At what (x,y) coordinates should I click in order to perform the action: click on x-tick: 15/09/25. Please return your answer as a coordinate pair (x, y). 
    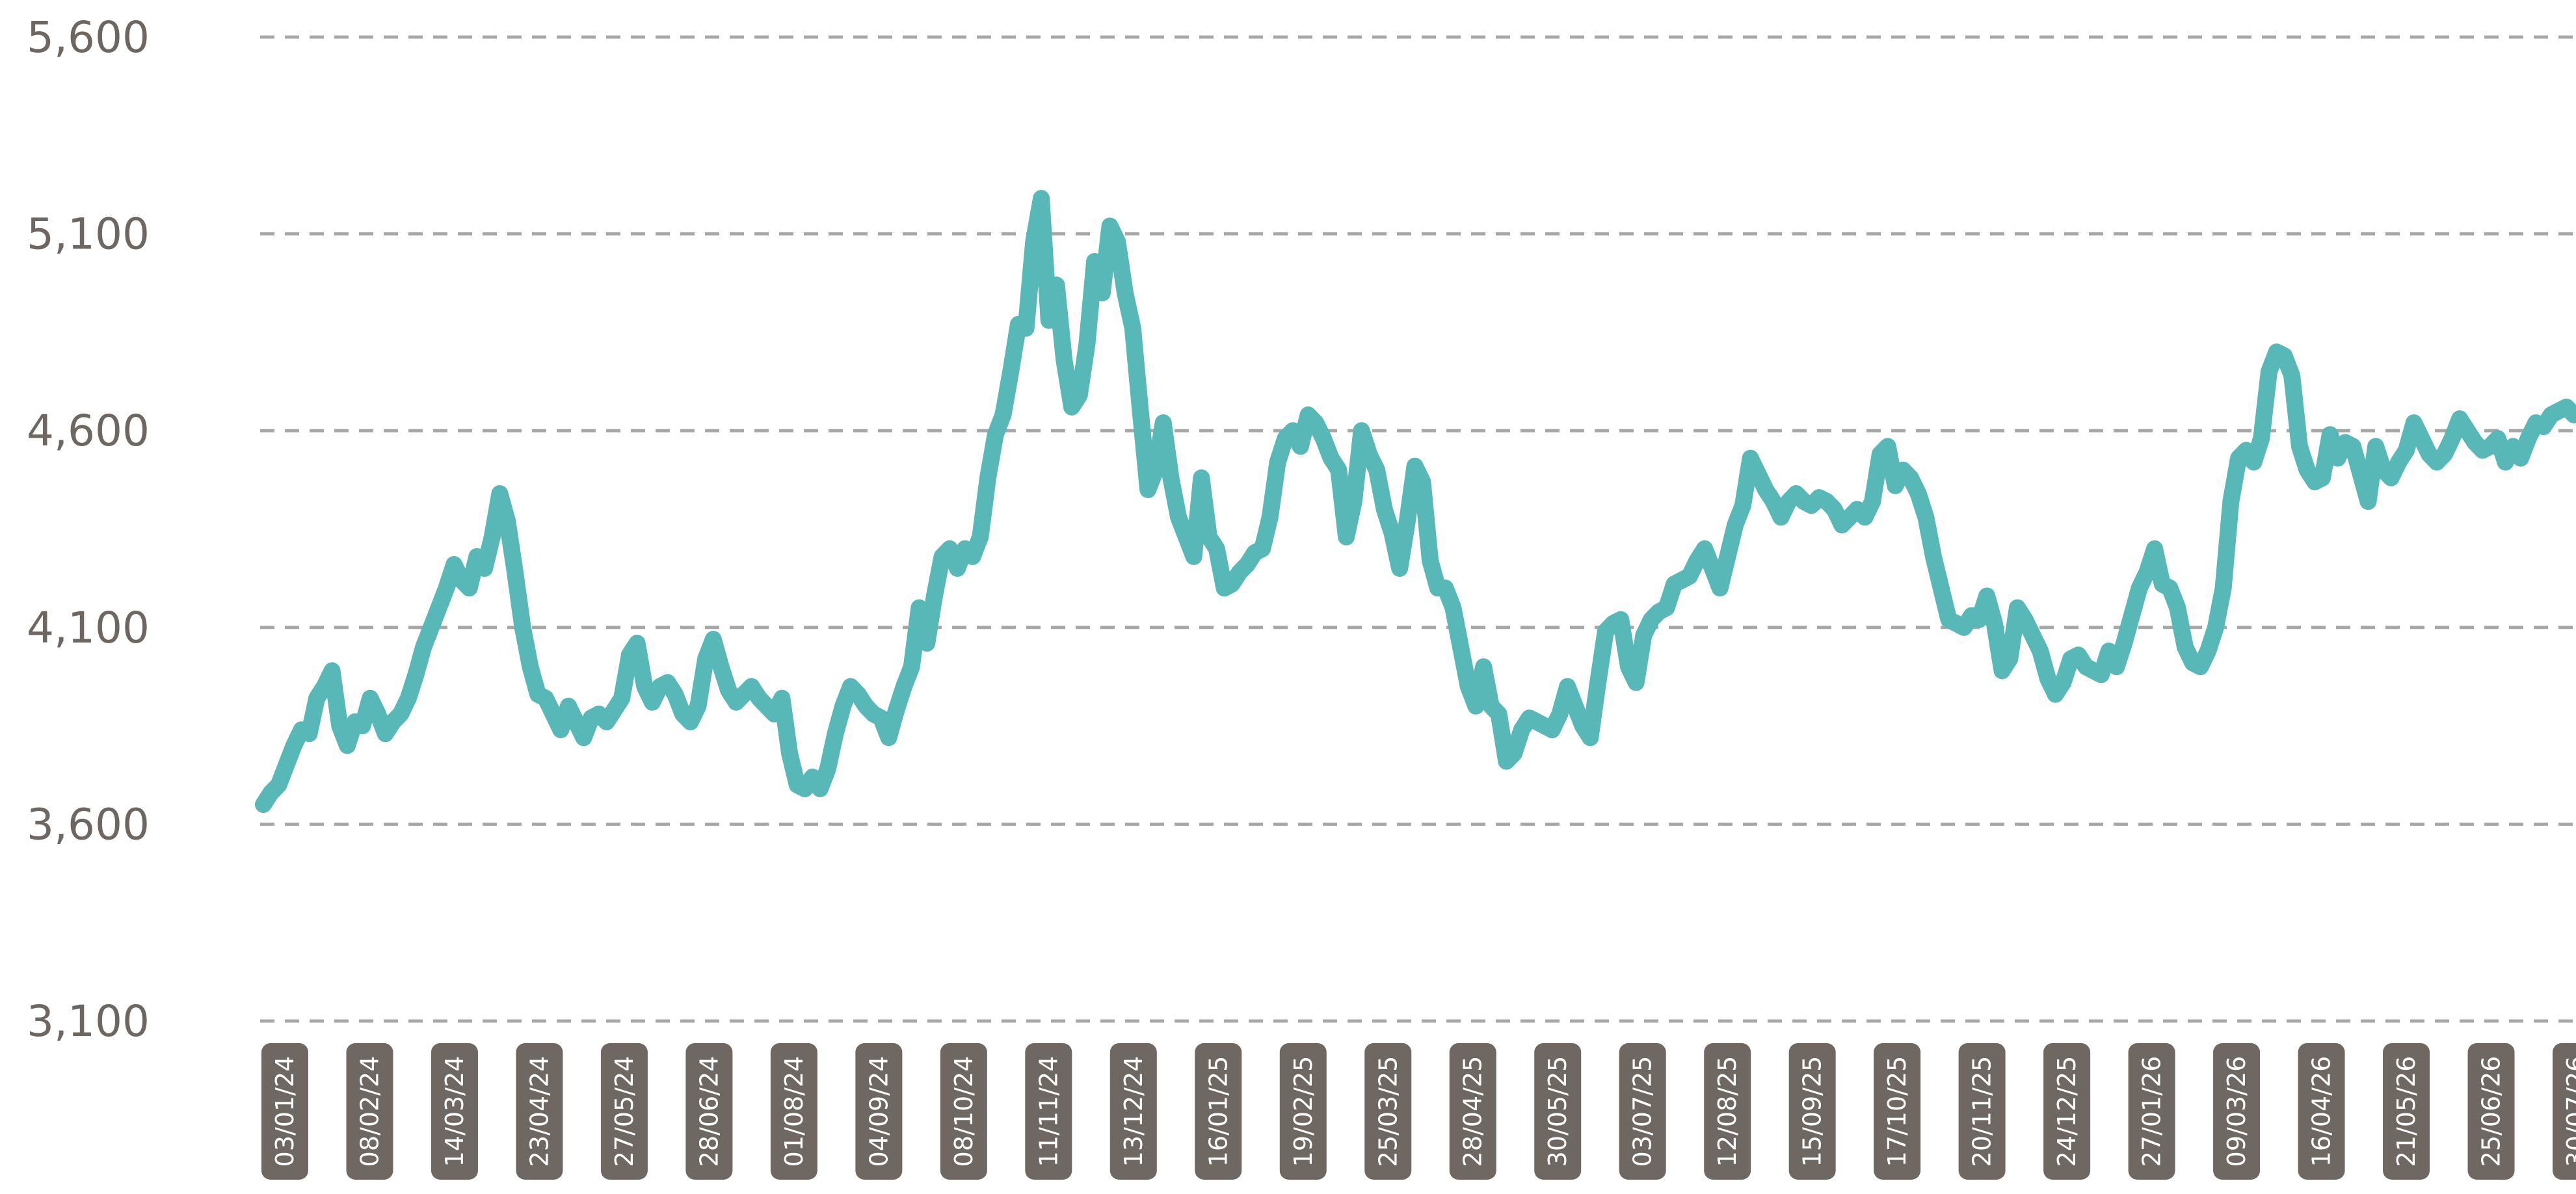
    Looking at the image, I should click on (1812, 1111).